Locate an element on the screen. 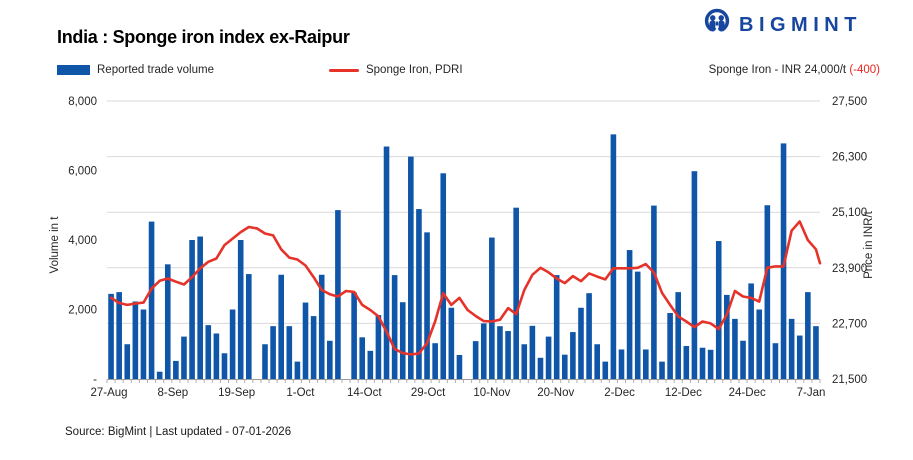  legend-item-trade-volume: Reported trade volume is located at coordinates (135, 70).